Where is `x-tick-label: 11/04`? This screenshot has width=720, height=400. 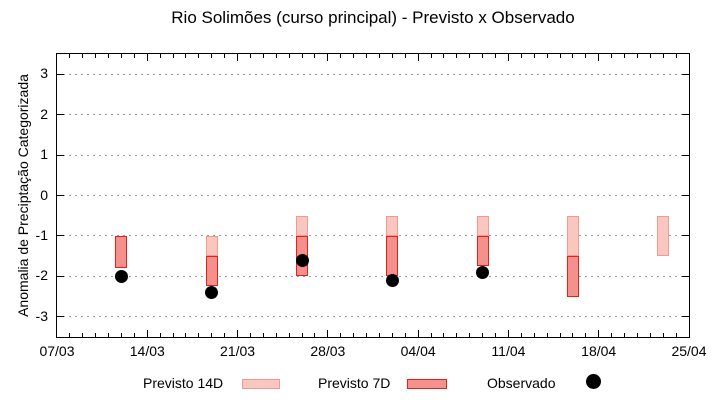
x-tick-label: 11/04 is located at coordinates (508, 351).